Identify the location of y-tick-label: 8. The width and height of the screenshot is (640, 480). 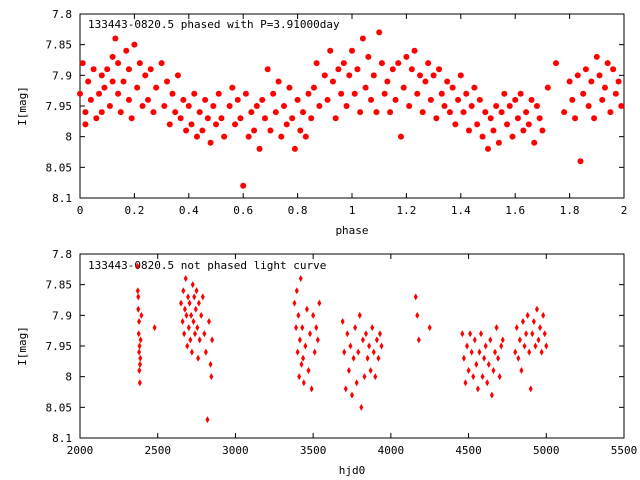
(68, 137).